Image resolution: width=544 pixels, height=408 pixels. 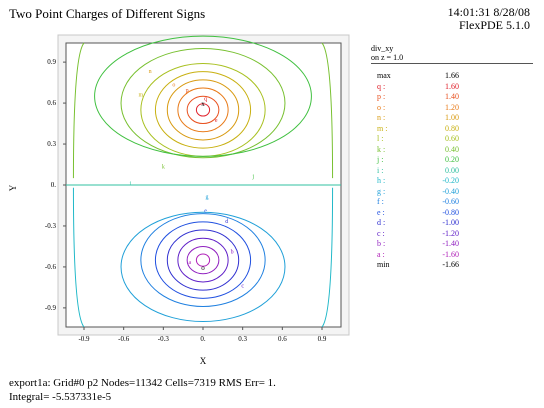 What do you see at coordinates (381, 86) in the screenshot?
I see `legend-code: q :` at bounding box center [381, 86].